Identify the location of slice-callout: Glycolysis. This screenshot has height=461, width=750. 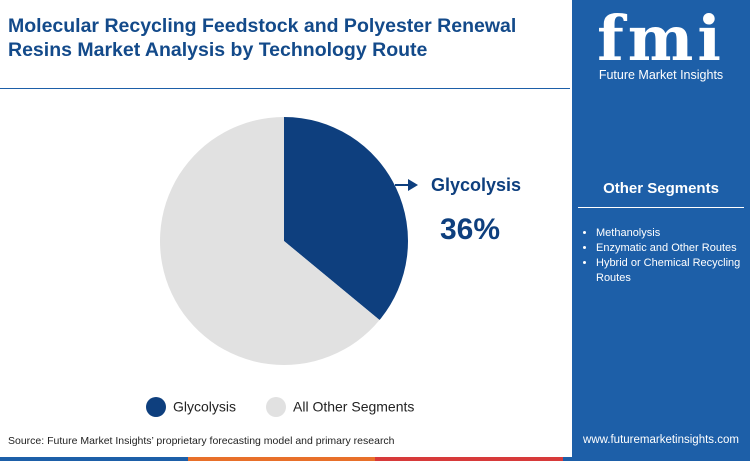
(476, 185).